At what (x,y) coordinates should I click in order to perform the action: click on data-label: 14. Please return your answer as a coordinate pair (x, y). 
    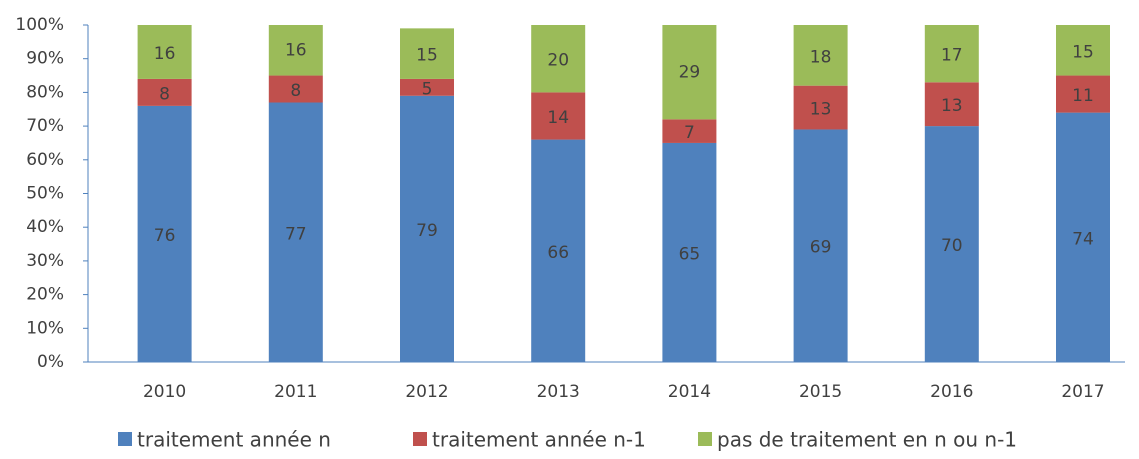
    Looking at the image, I should click on (558, 118).